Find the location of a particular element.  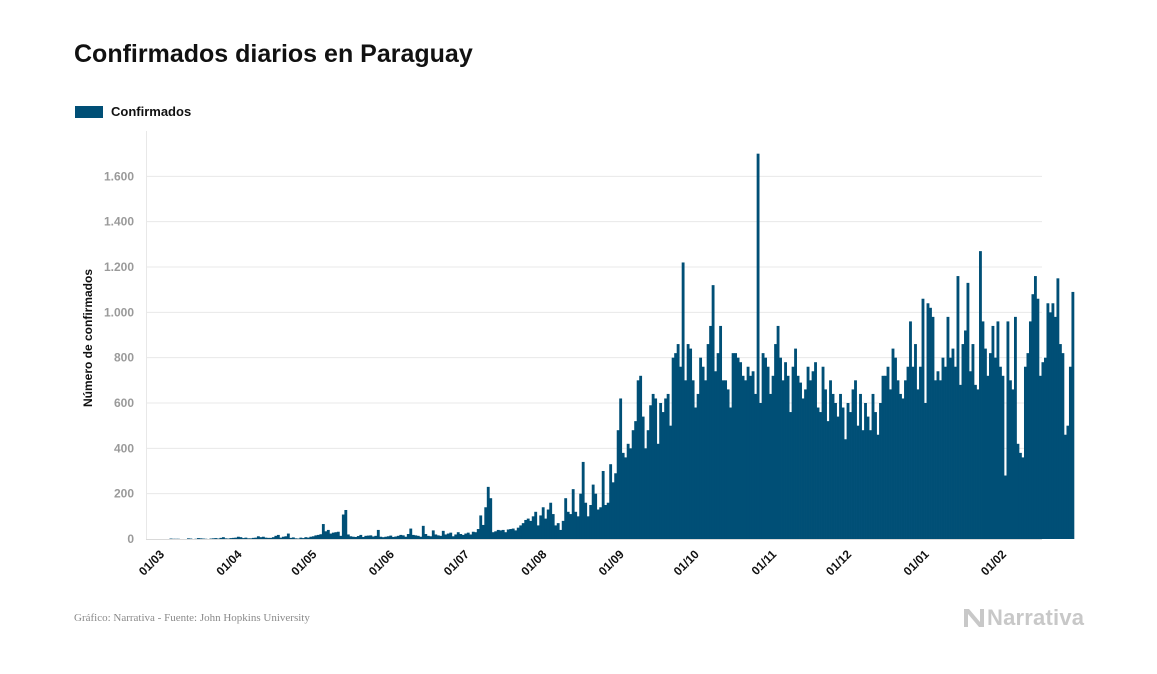

x-tick-label: 01/05 is located at coordinates (303, 562).